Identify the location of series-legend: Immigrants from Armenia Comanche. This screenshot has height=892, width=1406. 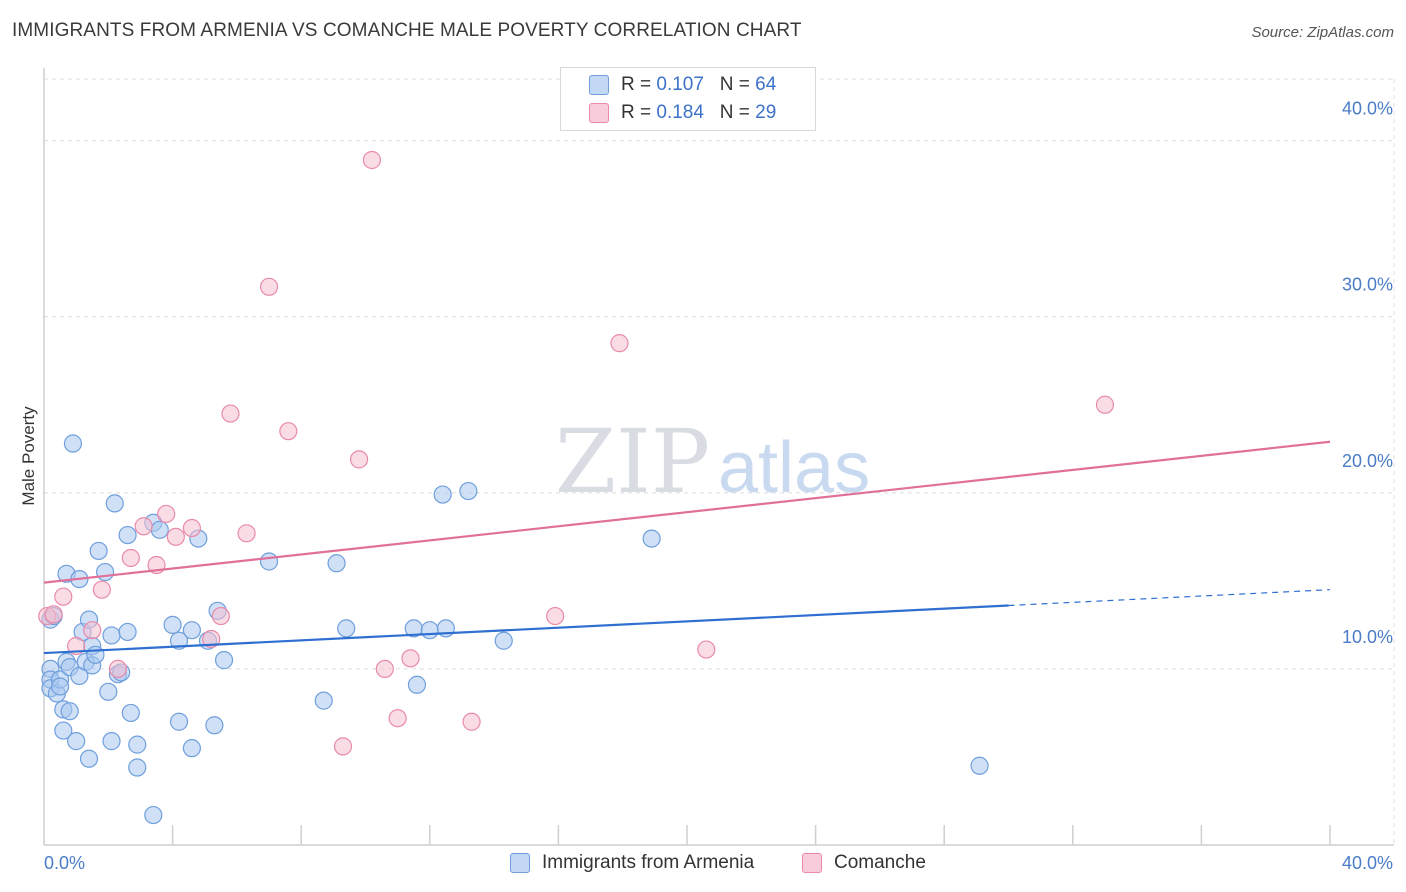
(703, 865).